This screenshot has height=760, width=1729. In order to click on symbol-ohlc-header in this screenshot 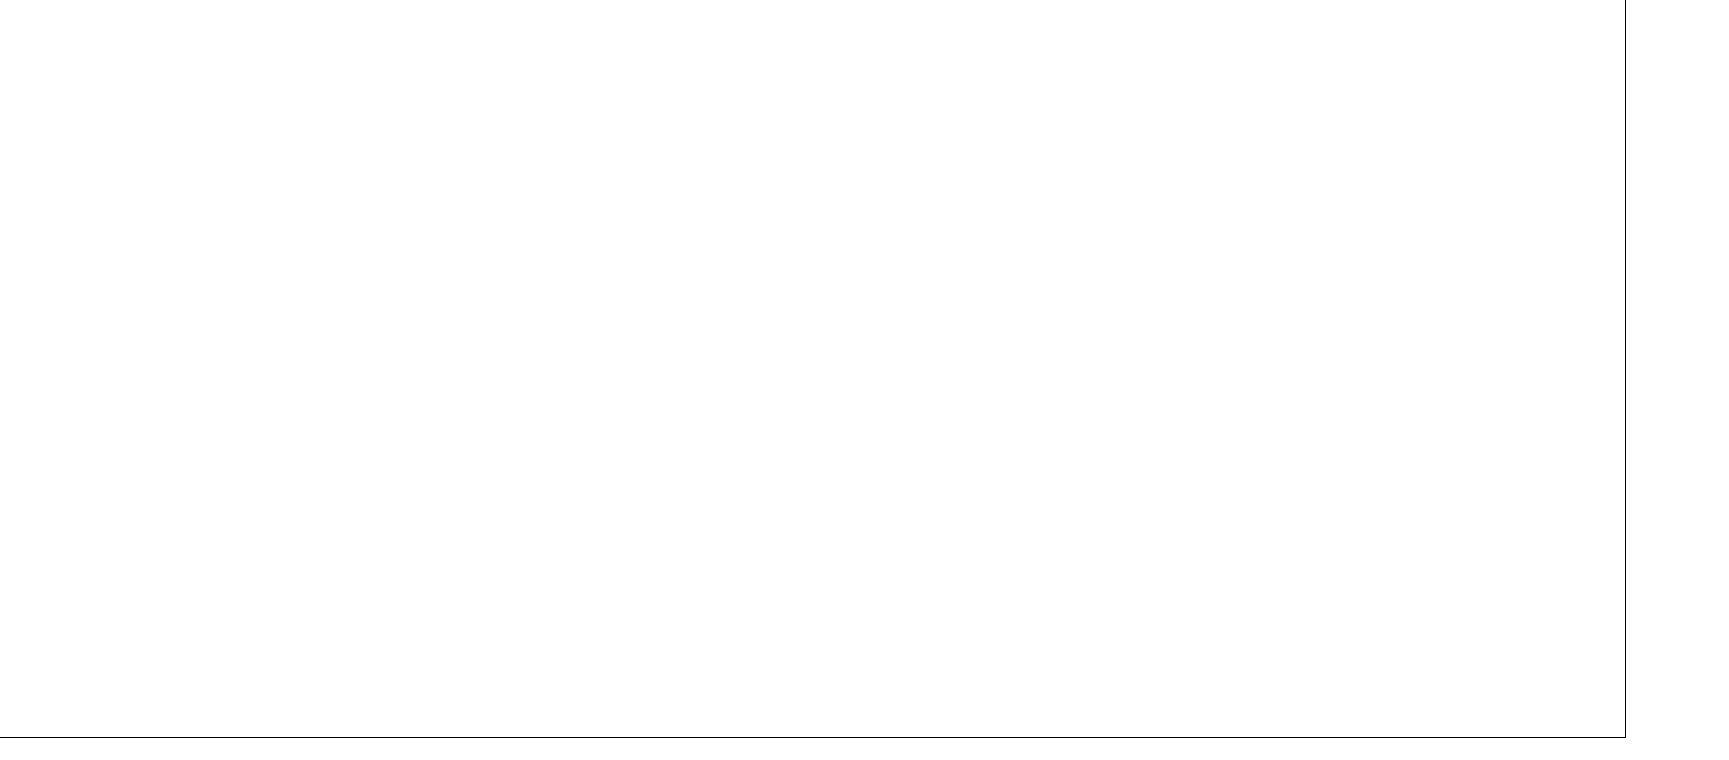, I will do `click(25, 7)`.